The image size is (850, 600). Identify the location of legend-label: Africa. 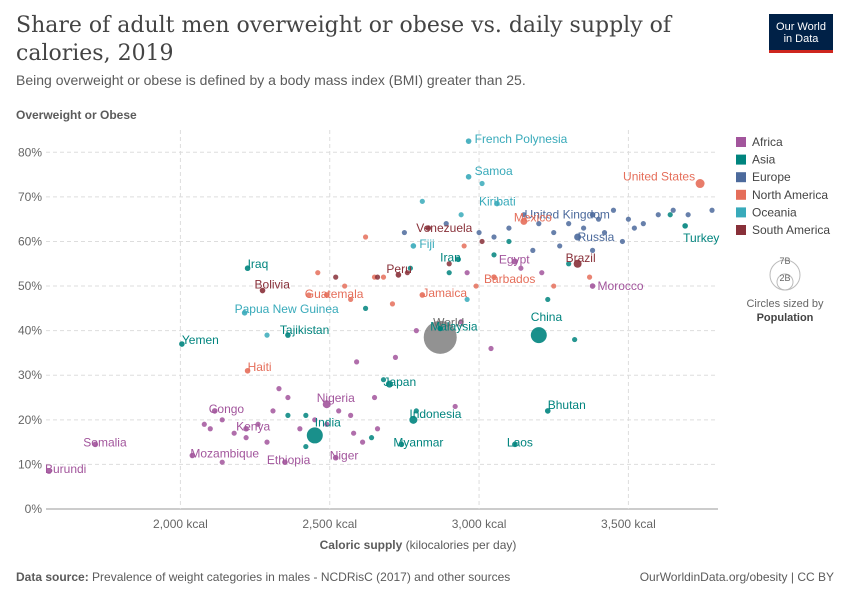
(767, 142).